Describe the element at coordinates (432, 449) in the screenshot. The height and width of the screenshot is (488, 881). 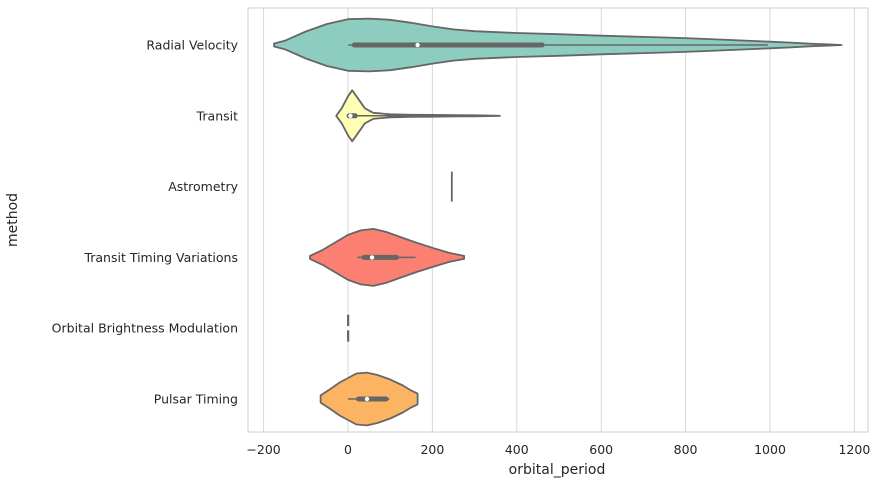
I see `x-tick-label: 200` at that location.